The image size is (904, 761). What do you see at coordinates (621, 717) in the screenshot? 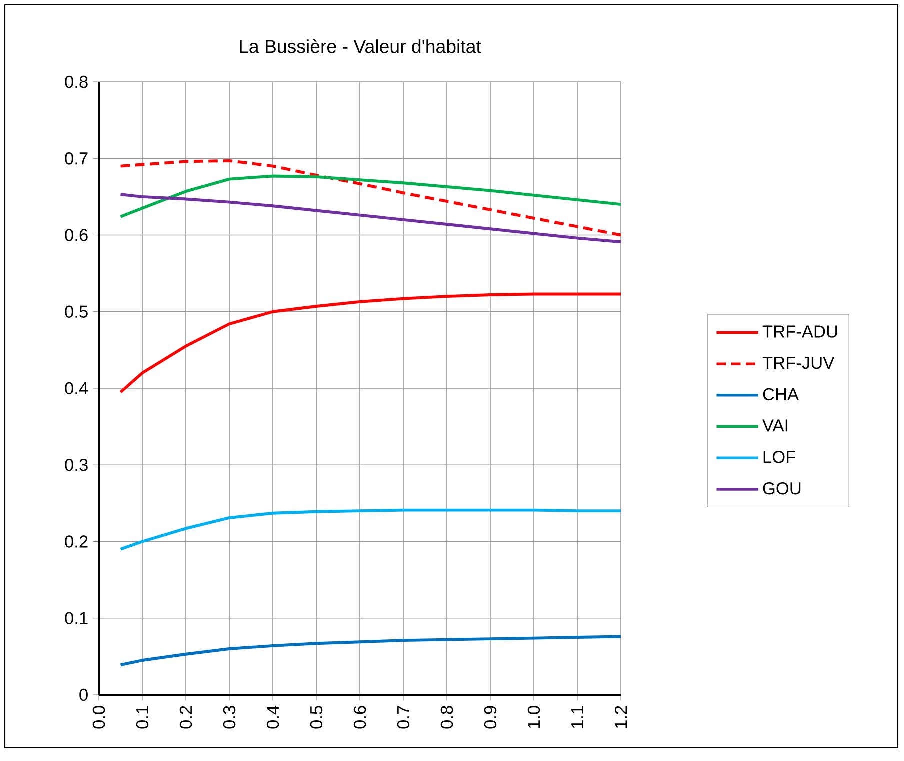
I see `x-tick-label: 1.2` at bounding box center [621, 717].